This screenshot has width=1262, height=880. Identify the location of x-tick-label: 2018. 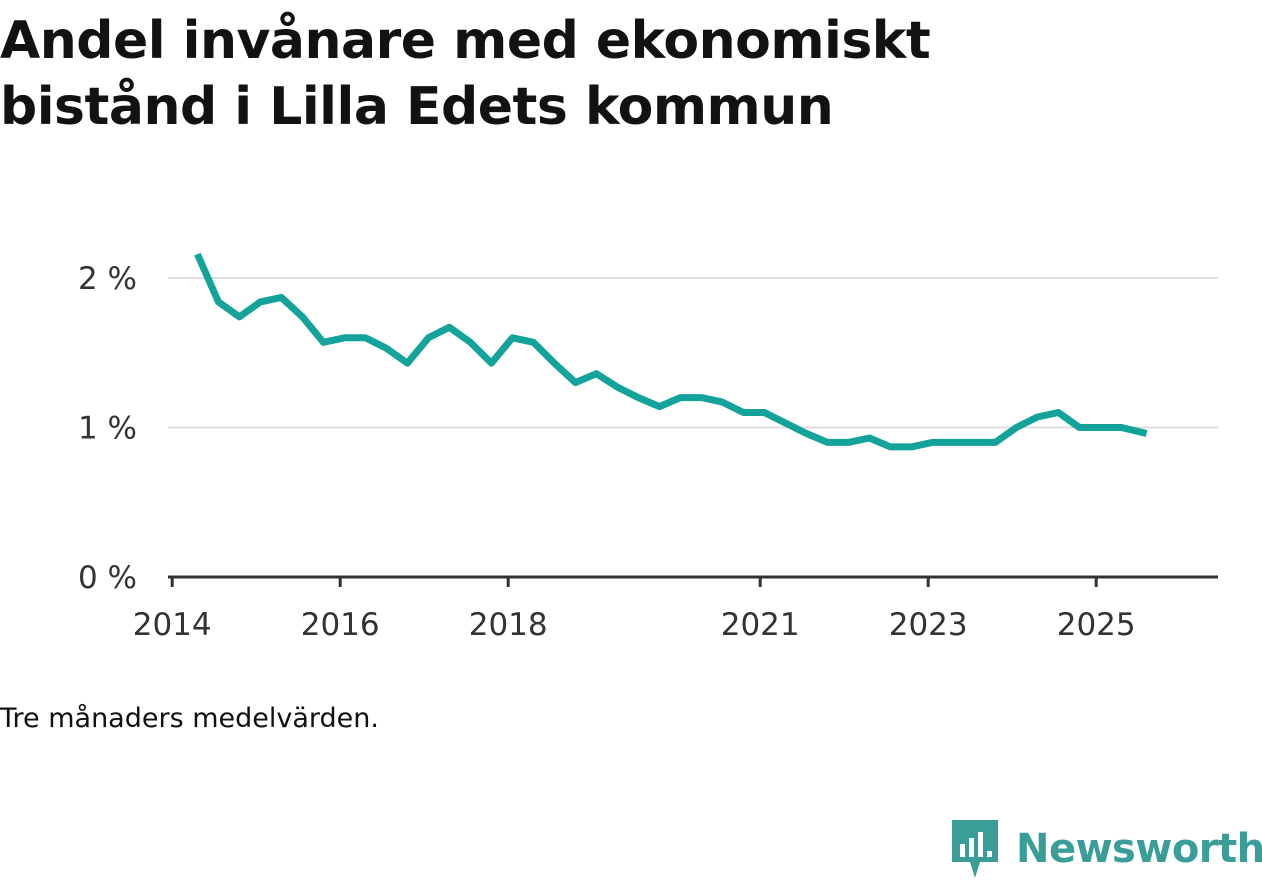
(508, 625).